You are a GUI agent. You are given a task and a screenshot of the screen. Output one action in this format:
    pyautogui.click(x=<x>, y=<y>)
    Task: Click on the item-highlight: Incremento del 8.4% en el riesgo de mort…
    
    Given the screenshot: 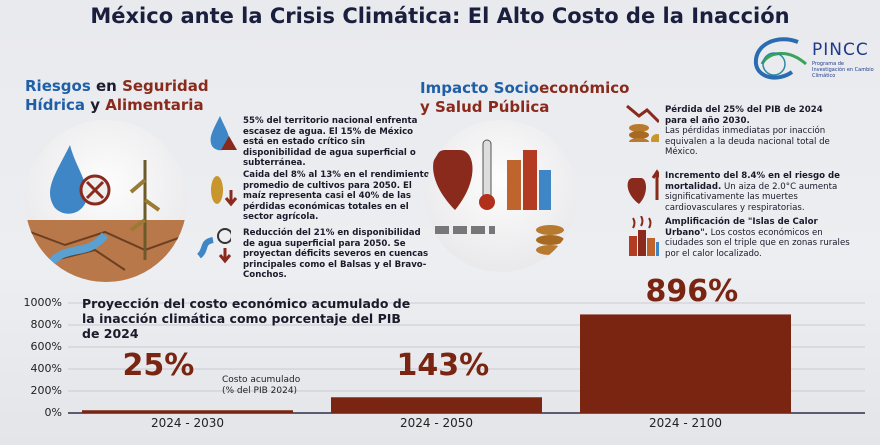 What is the action you would take?
    pyautogui.click(x=752, y=181)
    